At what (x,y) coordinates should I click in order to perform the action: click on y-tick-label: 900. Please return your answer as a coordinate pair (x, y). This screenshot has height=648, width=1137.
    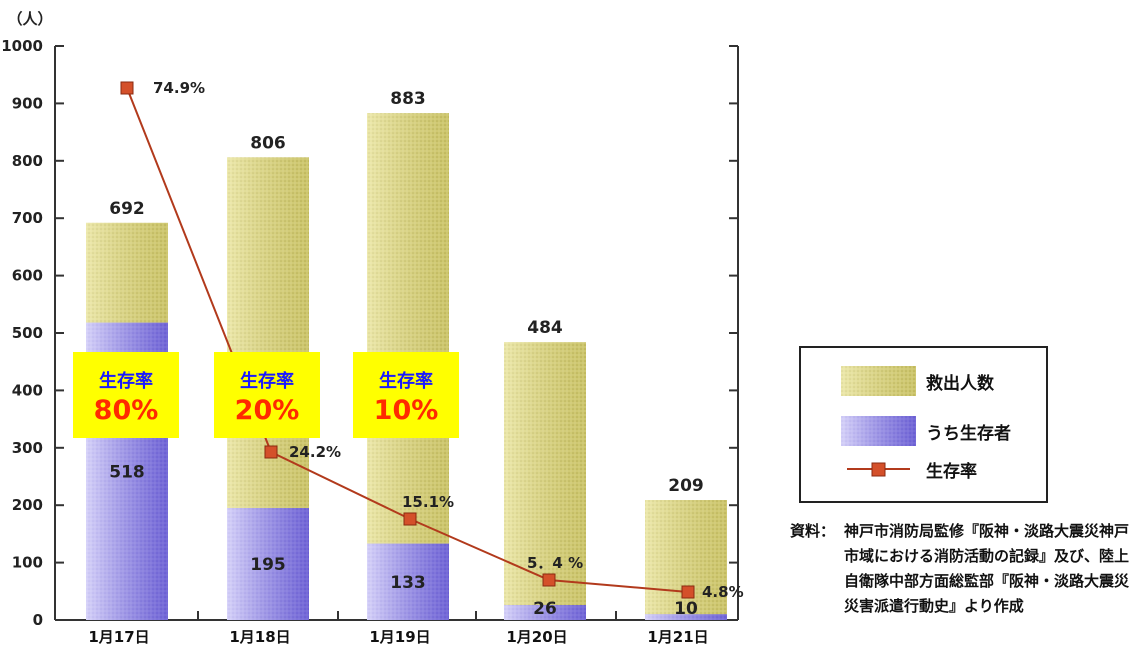
    Looking at the image, I should click on (27, 103).